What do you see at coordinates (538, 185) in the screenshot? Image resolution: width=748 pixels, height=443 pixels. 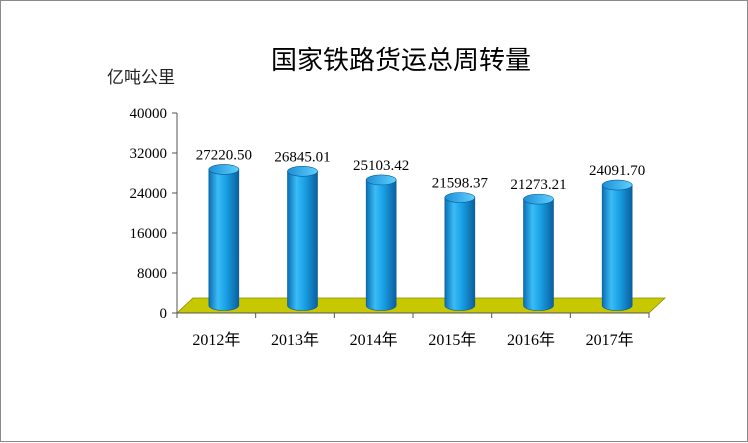 I see `data-label: 21273.21` at bounding box center [538, 185].